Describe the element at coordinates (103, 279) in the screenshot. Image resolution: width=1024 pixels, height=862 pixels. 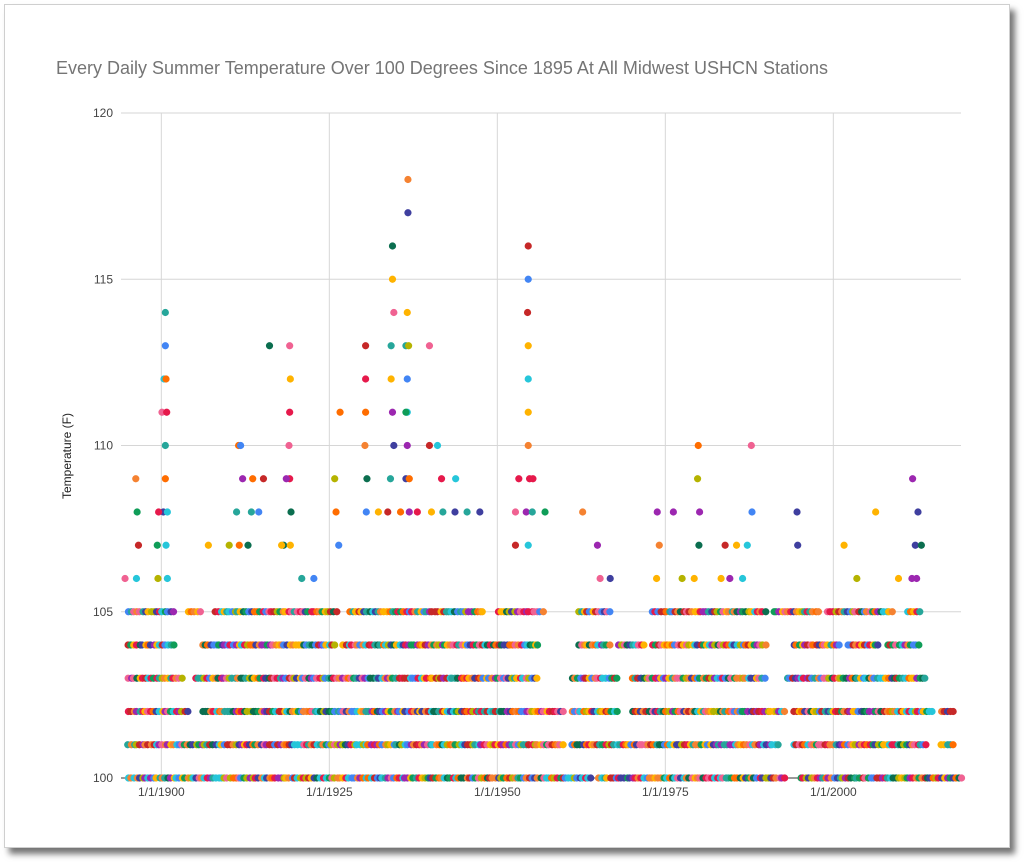
I see `y-tick-label: 115` at that location.